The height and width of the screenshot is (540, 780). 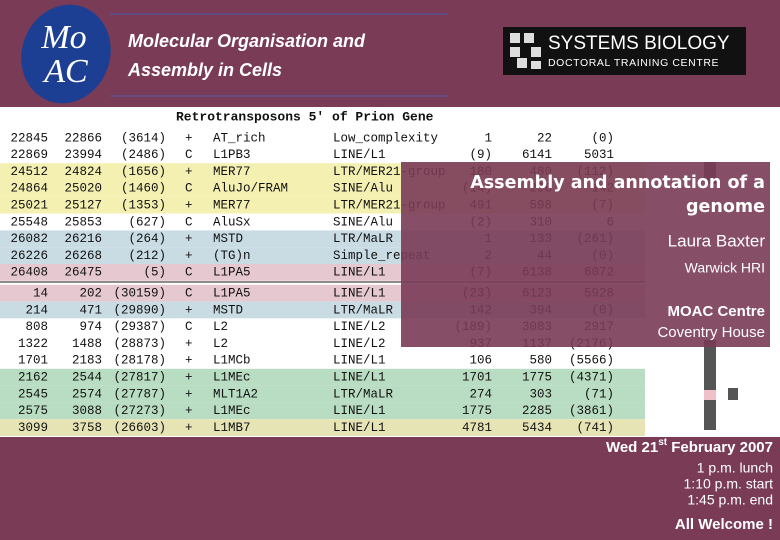 I want to click on cell-start: 22869, so click(x=29, y=155).